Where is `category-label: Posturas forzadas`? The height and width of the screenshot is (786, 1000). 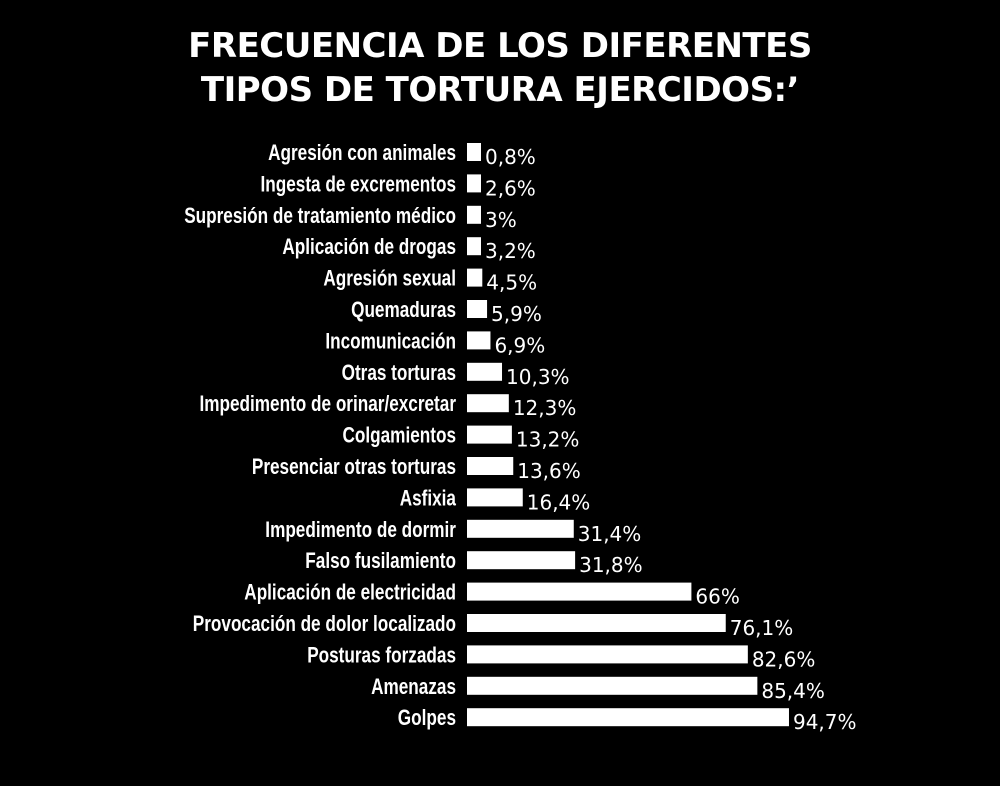
category-label: Posturas forzadas is located at coordinates (381, 654).